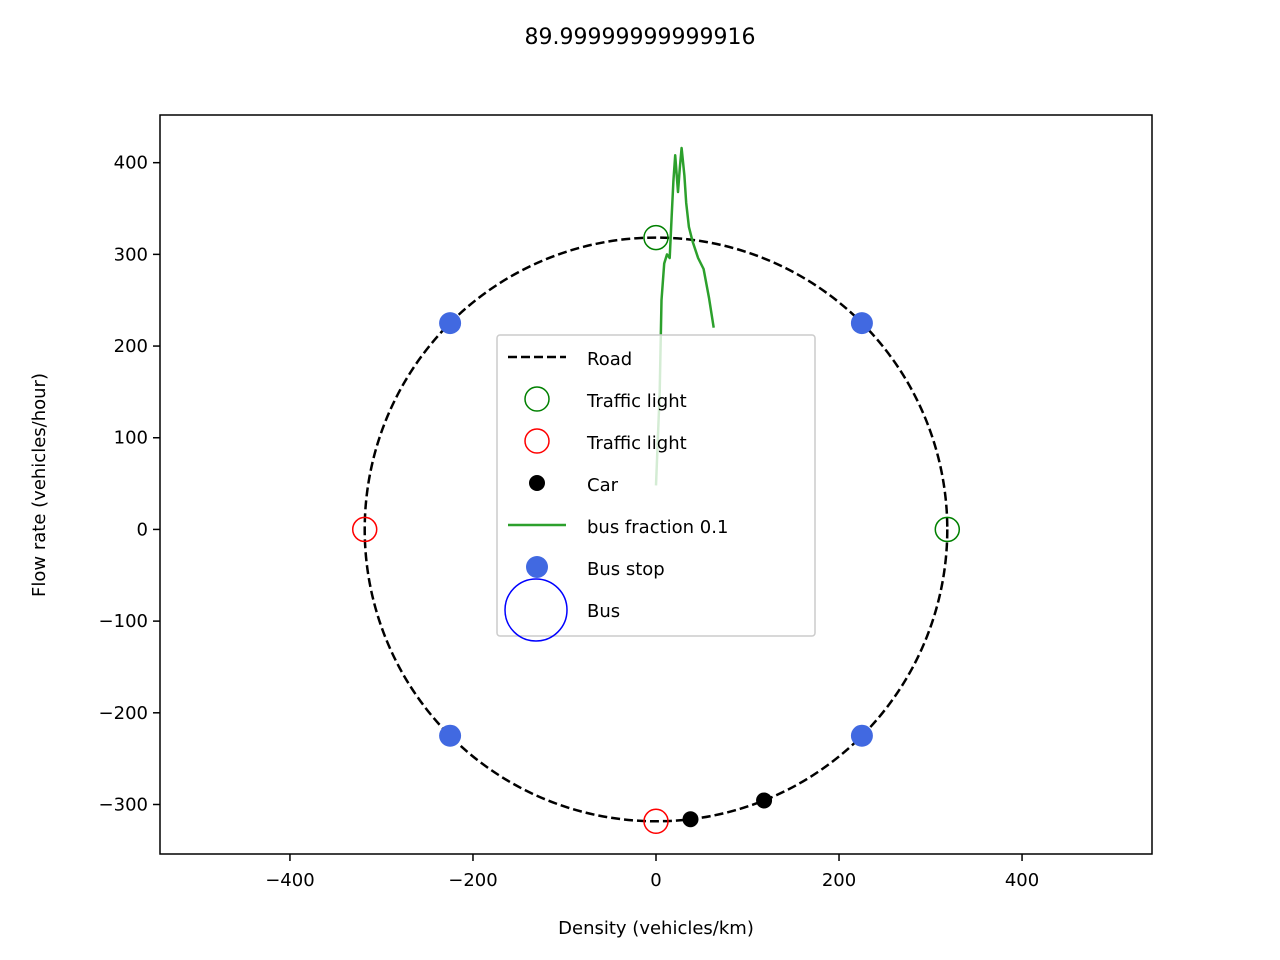 The height and width of the screenshot is (960, 1280). What do you see at coordinates (537, 441) in the screenshot?
I see `legend-red-light-marker` at bounding box center [537, 441].